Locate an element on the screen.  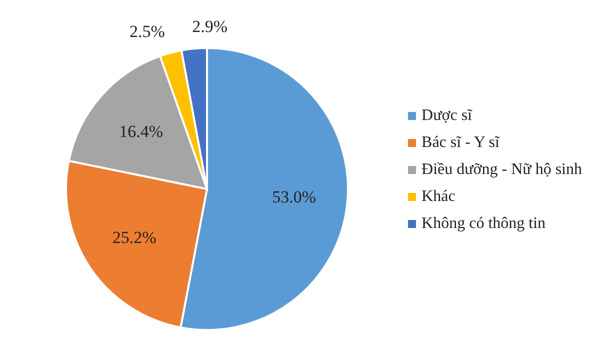
data-label: 2.9% is located at coordinates (210, 26).